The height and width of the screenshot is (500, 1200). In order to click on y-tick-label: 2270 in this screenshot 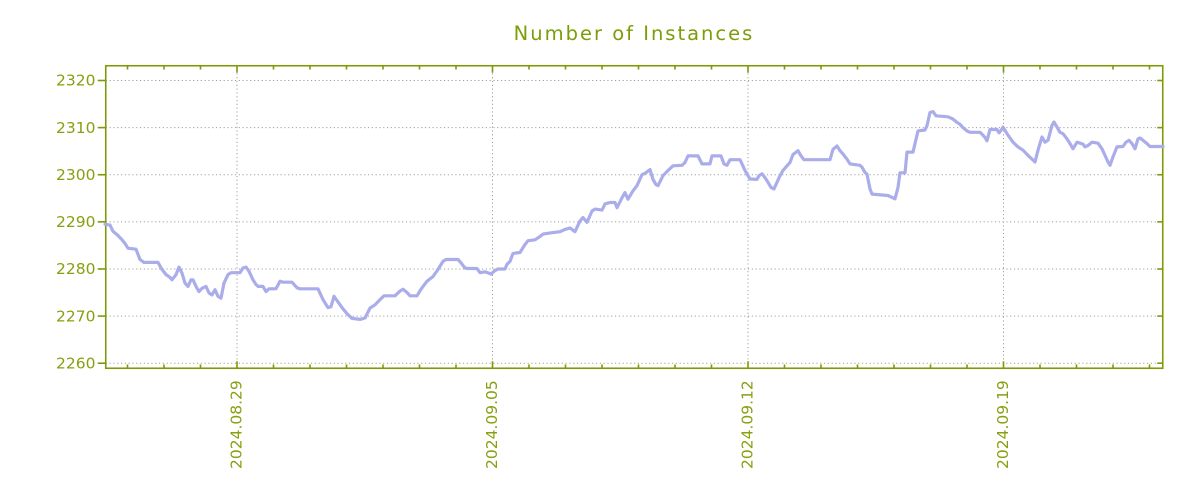, I will do `click(75, 316)`.